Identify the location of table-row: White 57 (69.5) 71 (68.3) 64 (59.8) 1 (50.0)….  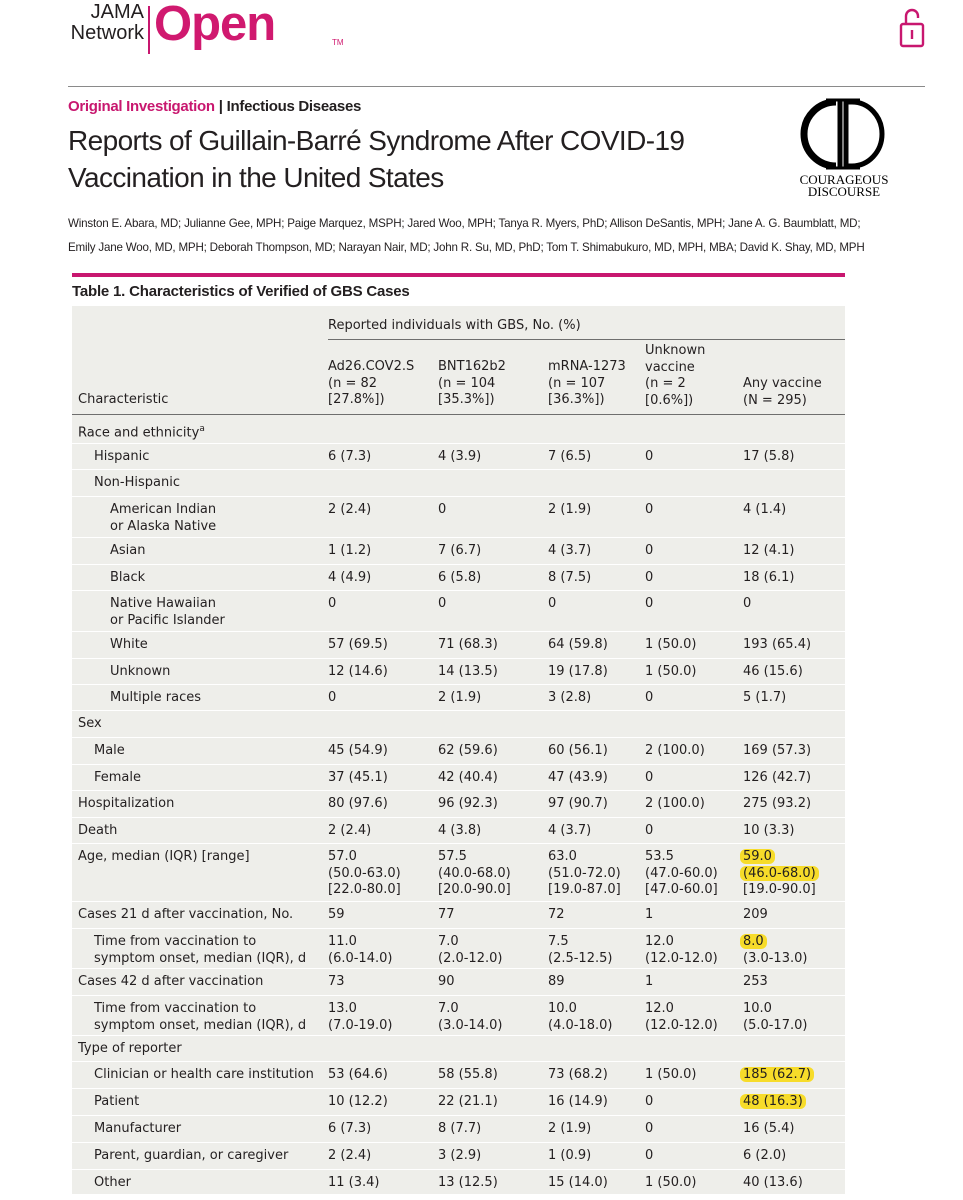
(458, 645).